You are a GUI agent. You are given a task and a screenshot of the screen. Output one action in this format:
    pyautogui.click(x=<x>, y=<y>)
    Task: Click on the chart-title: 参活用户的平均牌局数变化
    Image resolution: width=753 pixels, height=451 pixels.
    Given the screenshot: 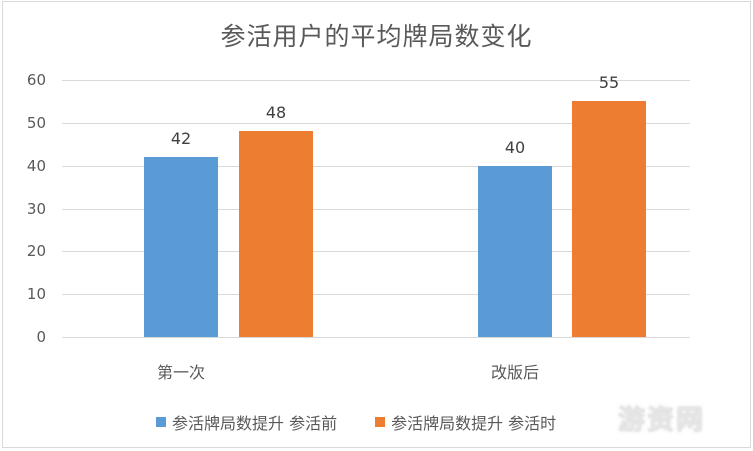 What is the action you would take?
    pyautogui.click(x=376, y=36)
    